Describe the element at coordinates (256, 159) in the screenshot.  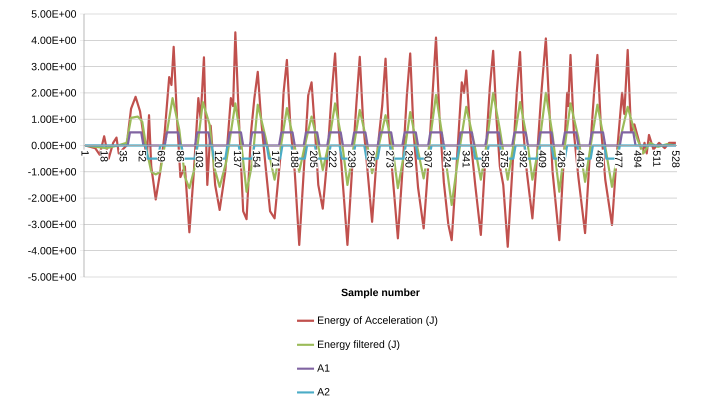
I see `x-tick-label: 154` at that location.